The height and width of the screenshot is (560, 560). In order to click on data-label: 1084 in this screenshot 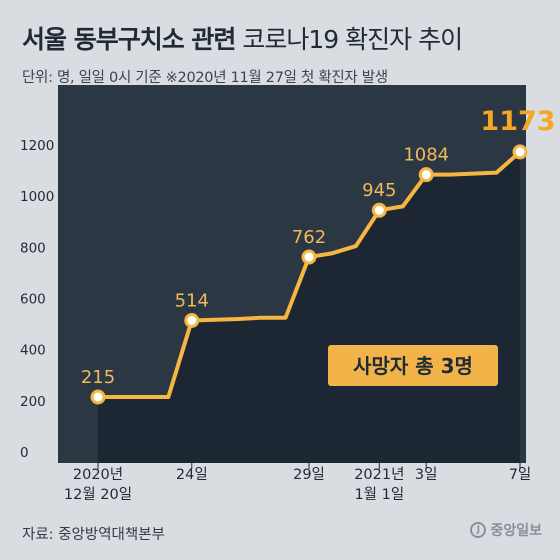, I will do `click(426, 155)`.